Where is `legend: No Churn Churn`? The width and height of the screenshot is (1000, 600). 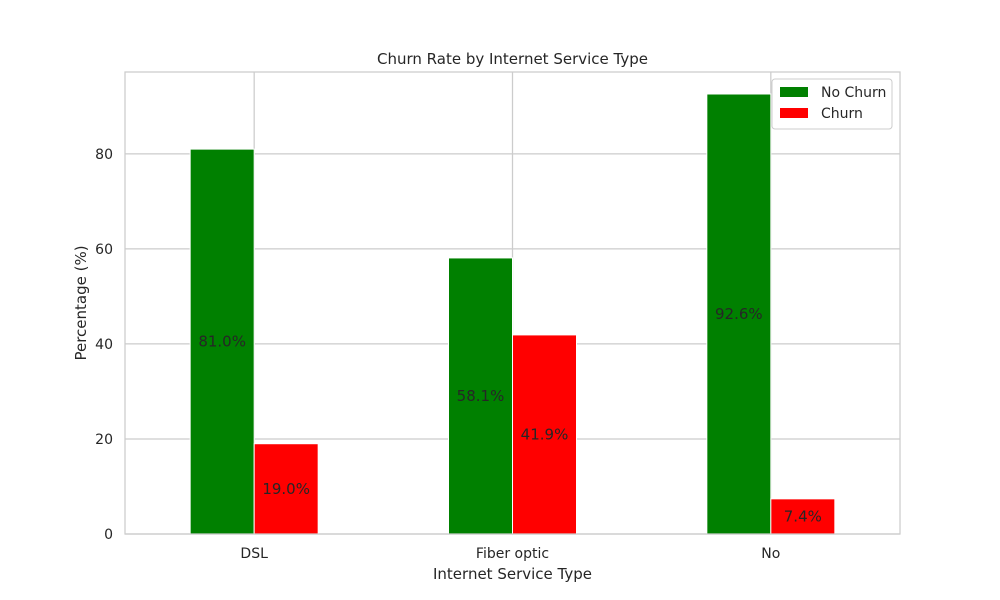
legend: No Churn Churn is located at coordinates (832, 104).